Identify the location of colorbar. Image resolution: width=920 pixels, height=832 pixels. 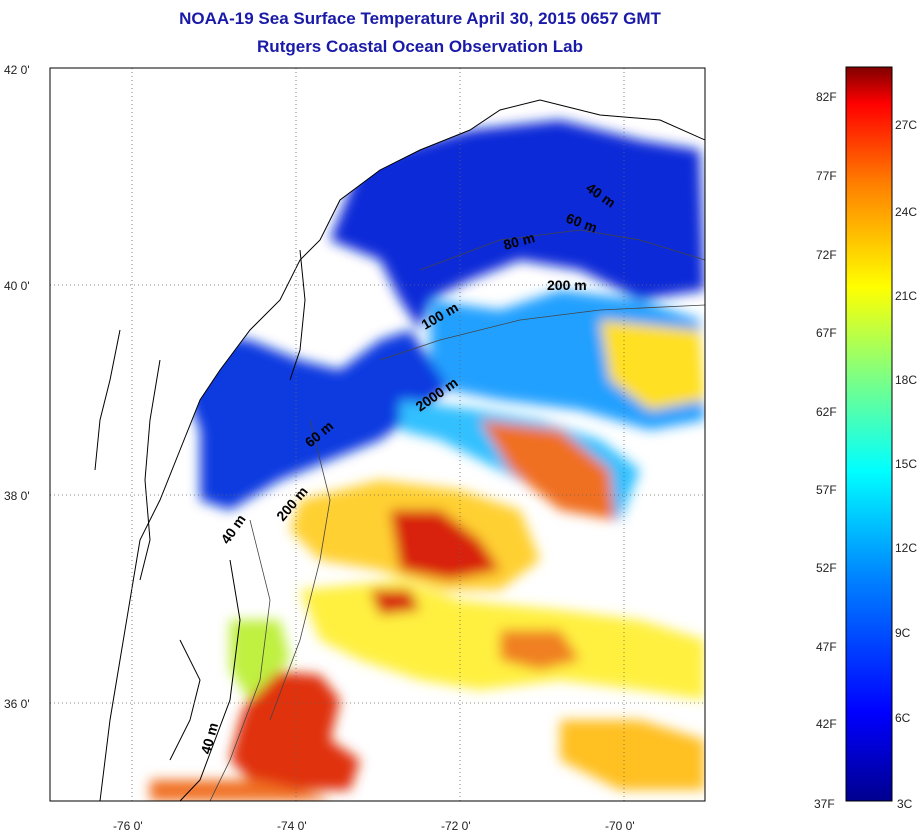
(869, 434).